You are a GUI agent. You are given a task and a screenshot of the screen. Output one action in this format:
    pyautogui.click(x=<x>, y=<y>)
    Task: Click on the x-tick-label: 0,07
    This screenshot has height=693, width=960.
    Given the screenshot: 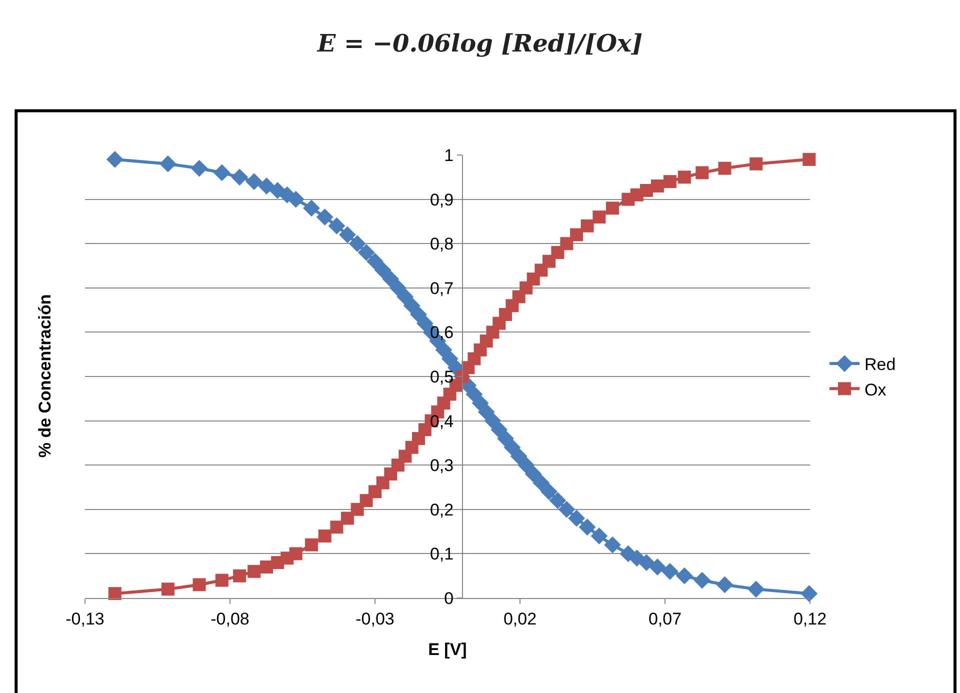 What is the action you would take?
    pyautogui.click(x=665, y=618)
    